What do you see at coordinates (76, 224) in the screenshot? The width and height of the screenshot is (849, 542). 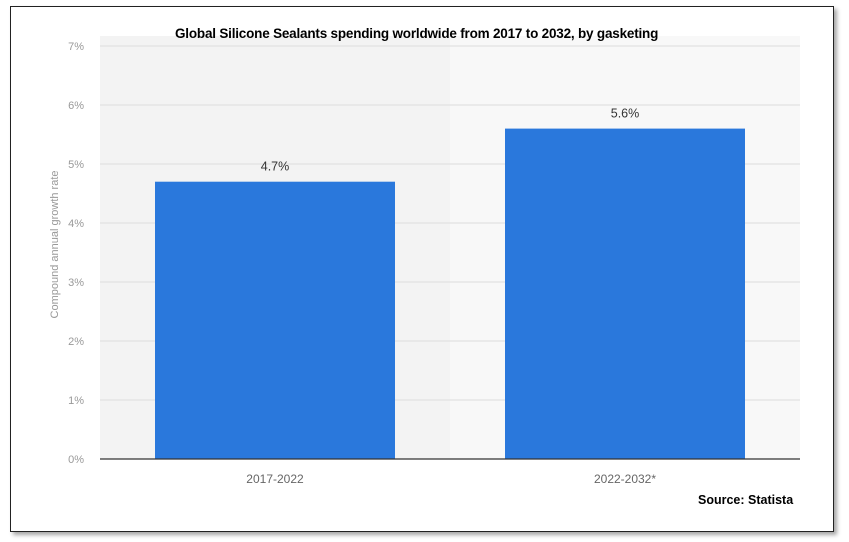 I see `y-tick-label: 4%` at bounding box center [76, 224].